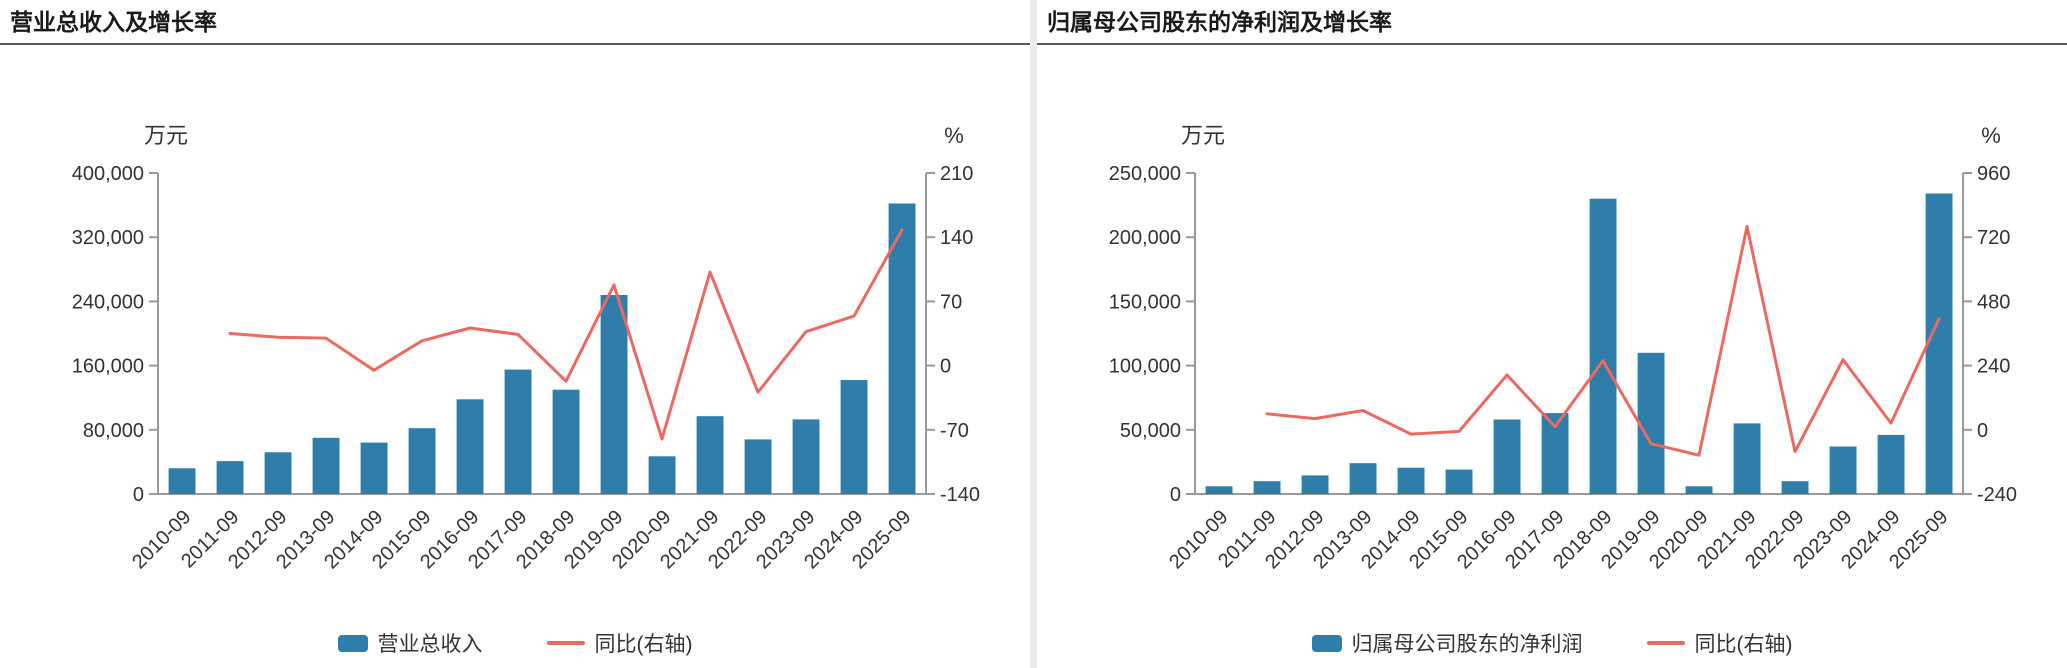 The width and height of the screenshot is (2067, 668). I want to click on bar-legend-label: 归属母公司股东的净利润, so click(1467, 645).